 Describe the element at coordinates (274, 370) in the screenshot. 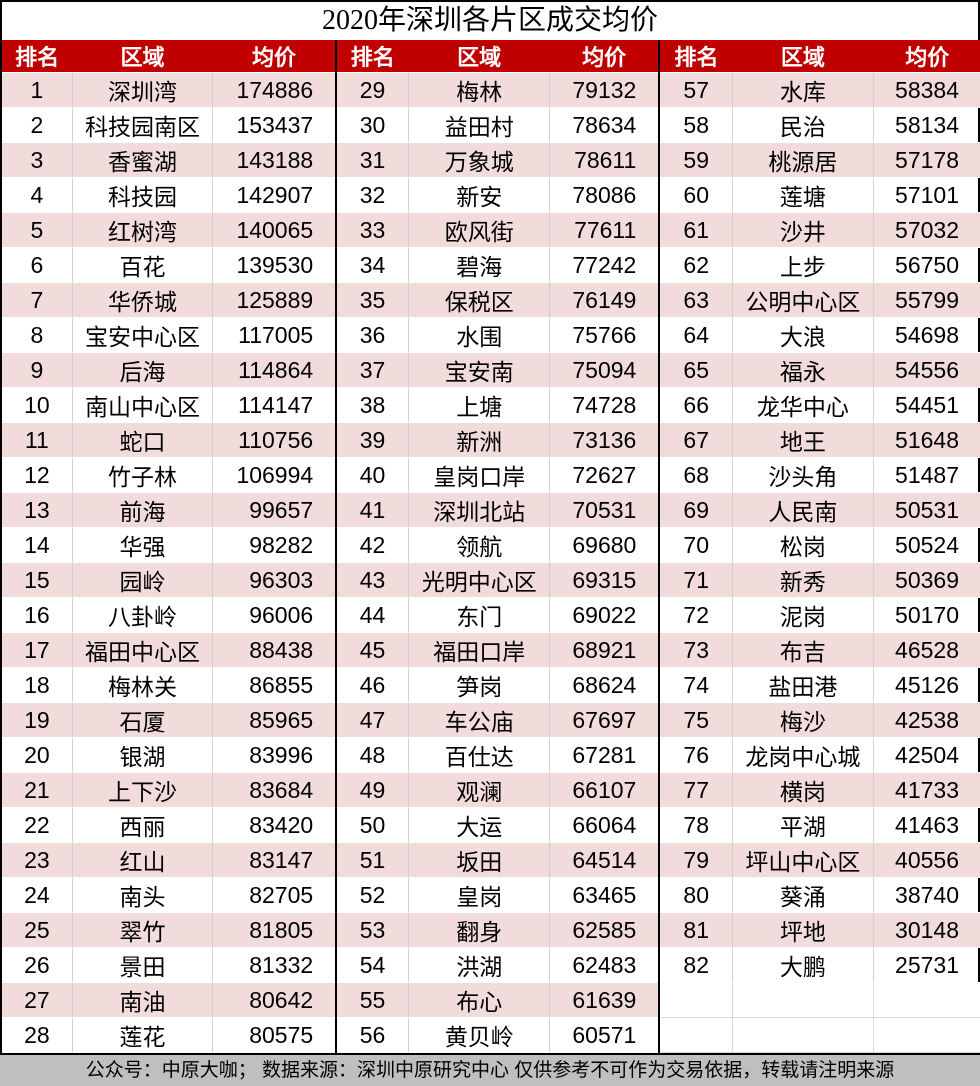

I see `price-cell: 114864` at that location.